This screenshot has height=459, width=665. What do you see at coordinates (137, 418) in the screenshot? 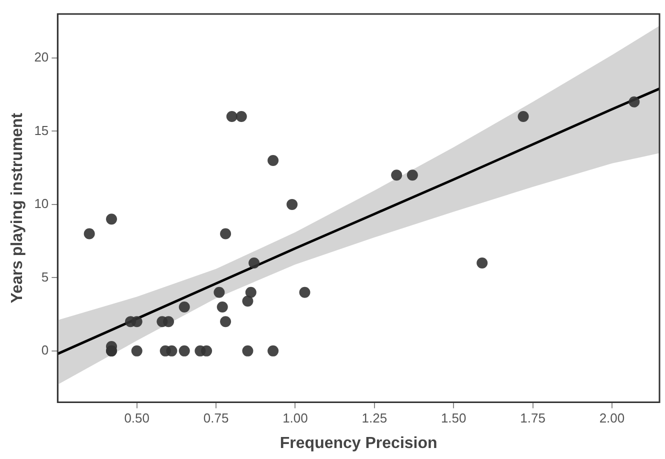
I see `x-tick-label: 0.50` at bounding box center [137, 418].